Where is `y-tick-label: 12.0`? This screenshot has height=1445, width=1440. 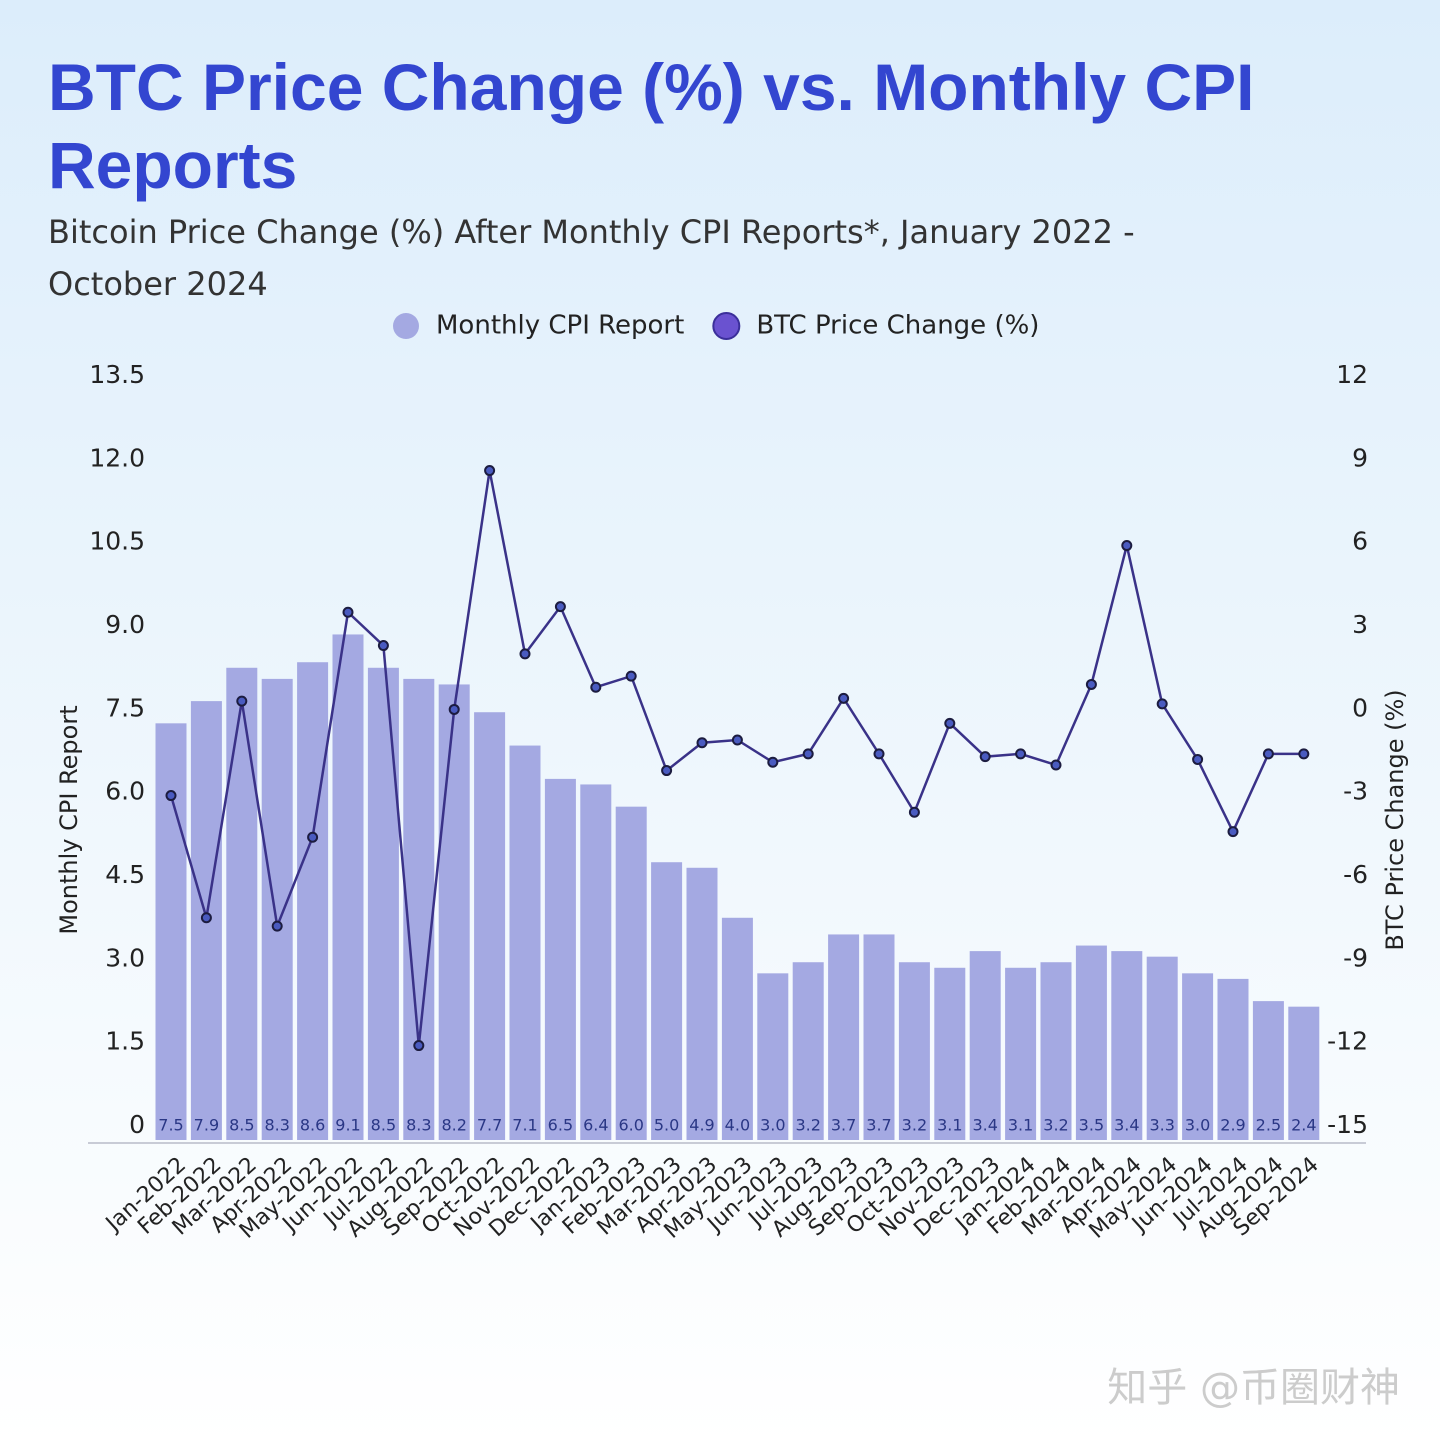 y-tick-label: 12.0 is located at coordinates (117, 457).